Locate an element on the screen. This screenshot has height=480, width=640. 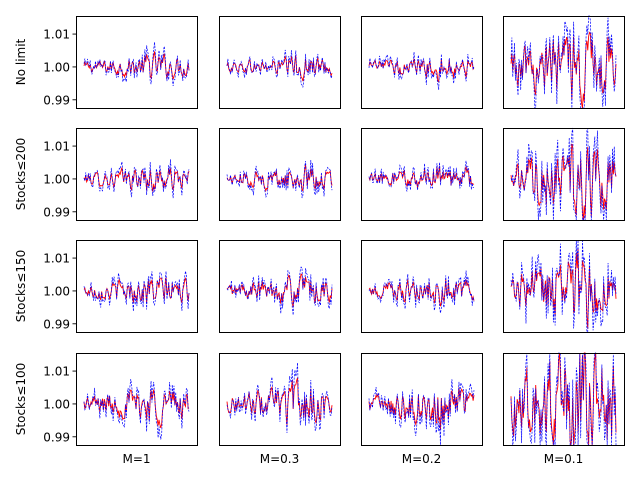
column-label: M=1 is located at coordinates (136, 459).